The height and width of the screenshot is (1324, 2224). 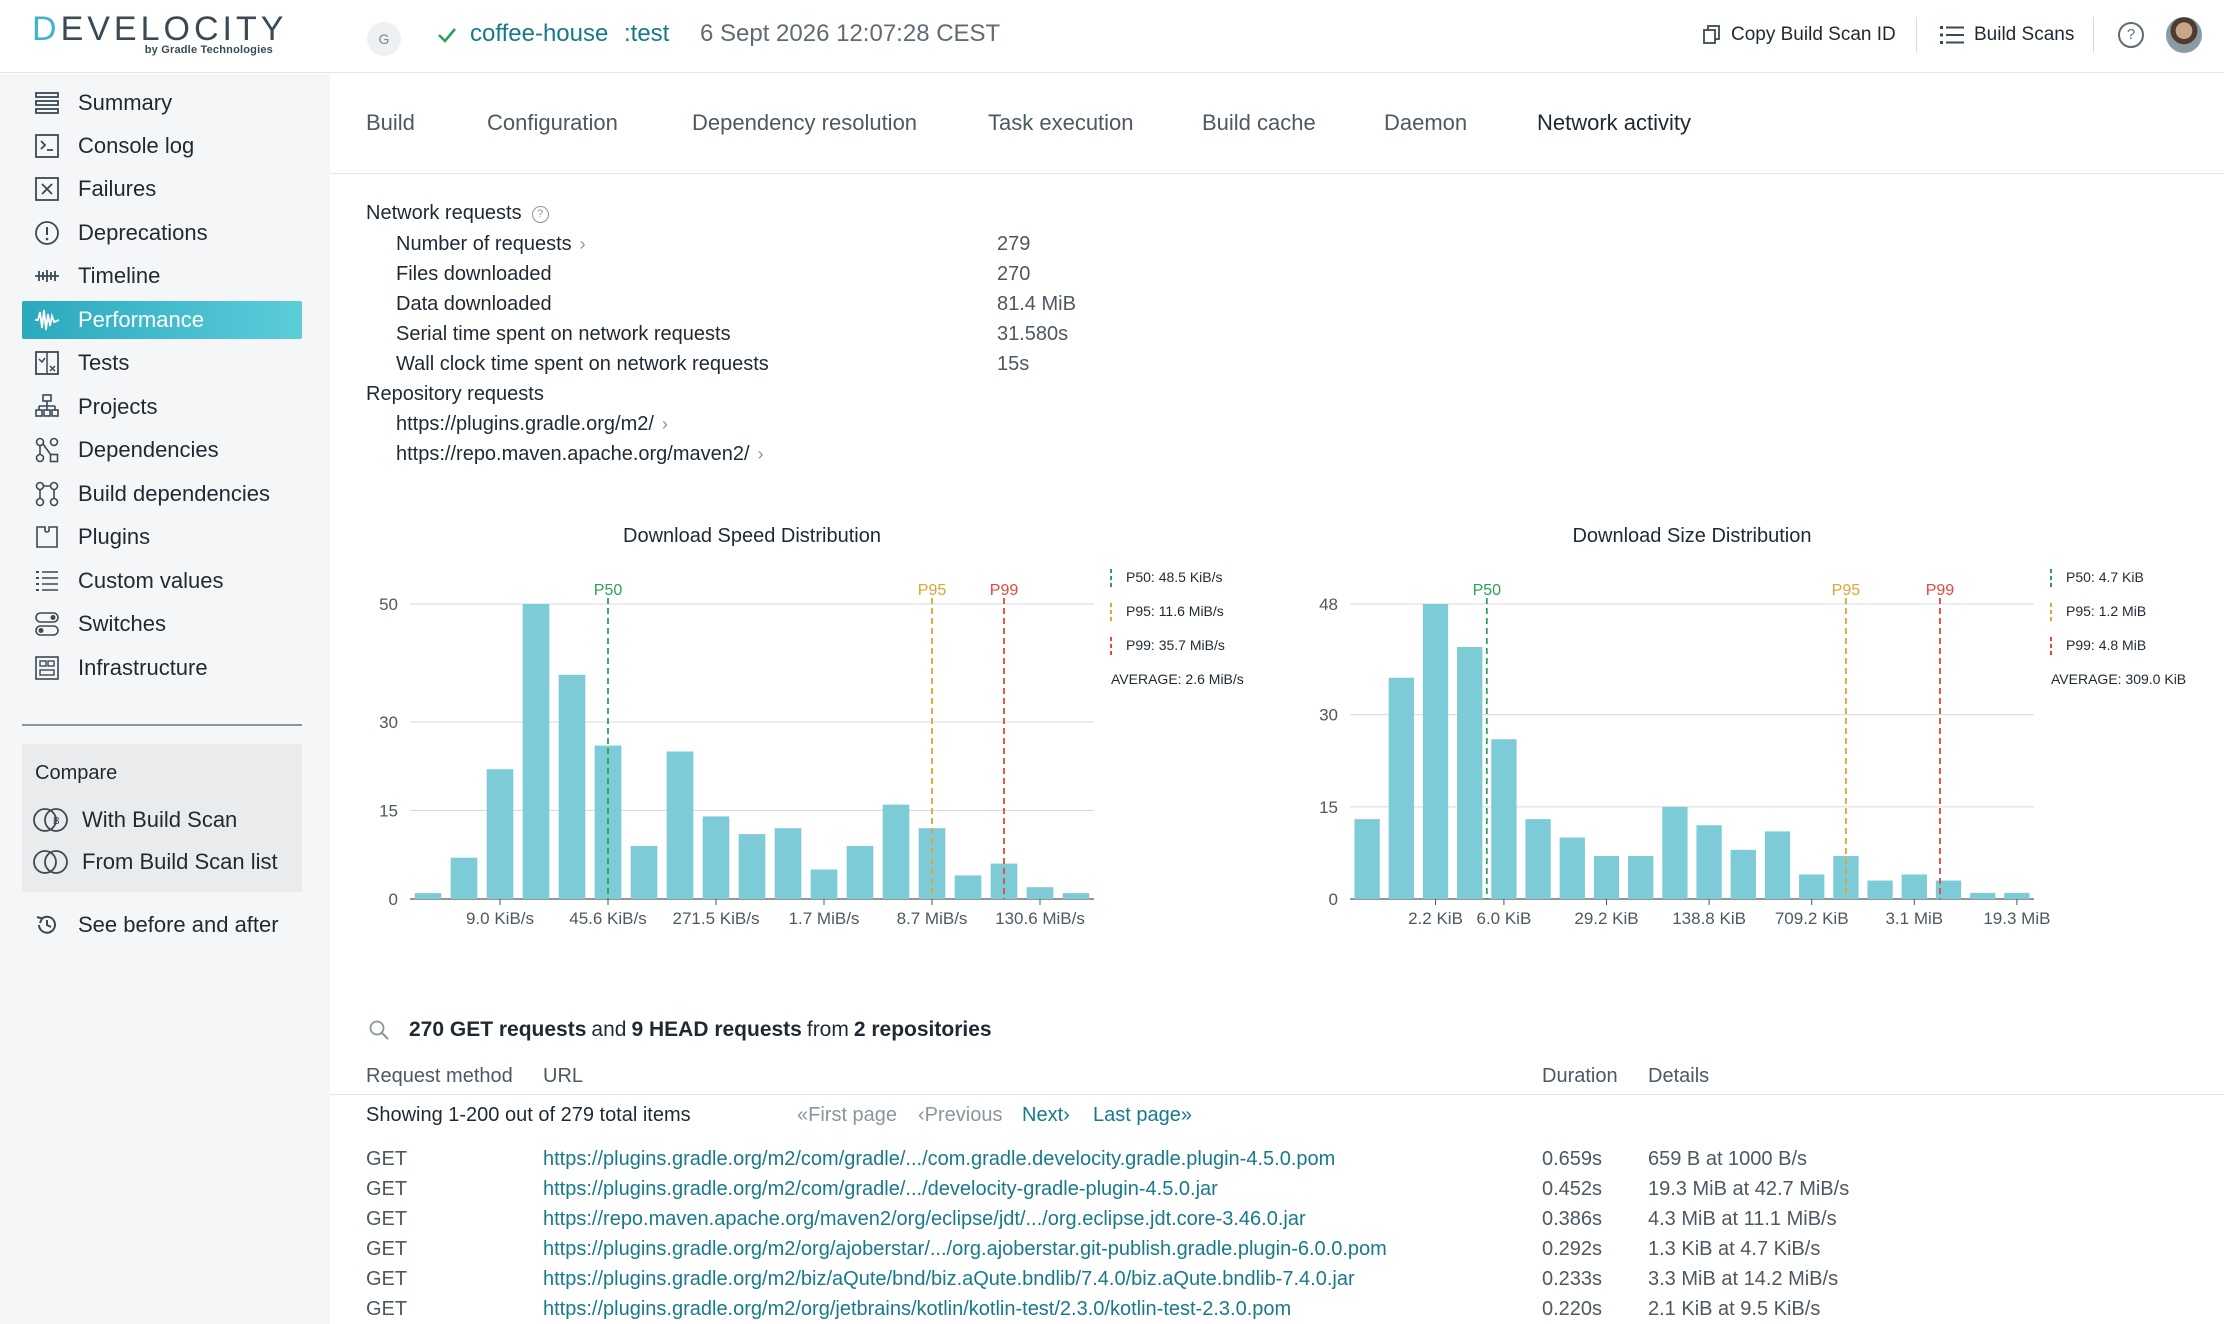 What do you see at coordinates (1572, 1189) in the screenshot?
I see `request-duration: 0.452s` at bounding box center [1572, 1189].